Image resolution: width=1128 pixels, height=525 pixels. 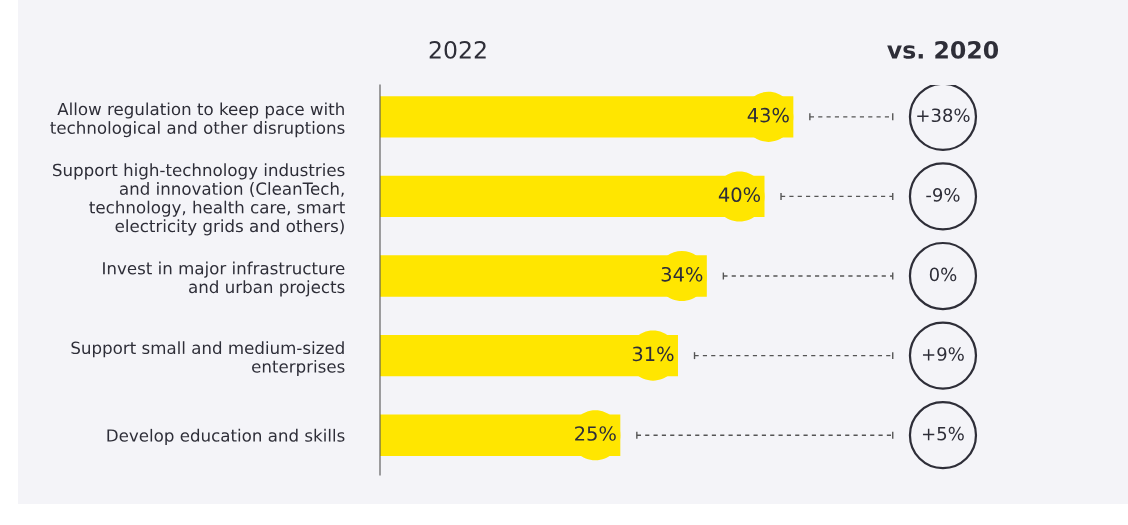 What do you see at coordinates (457, 49) in the screenshot?
I see `chart-title: 2022` at bounding box center [457, 49].